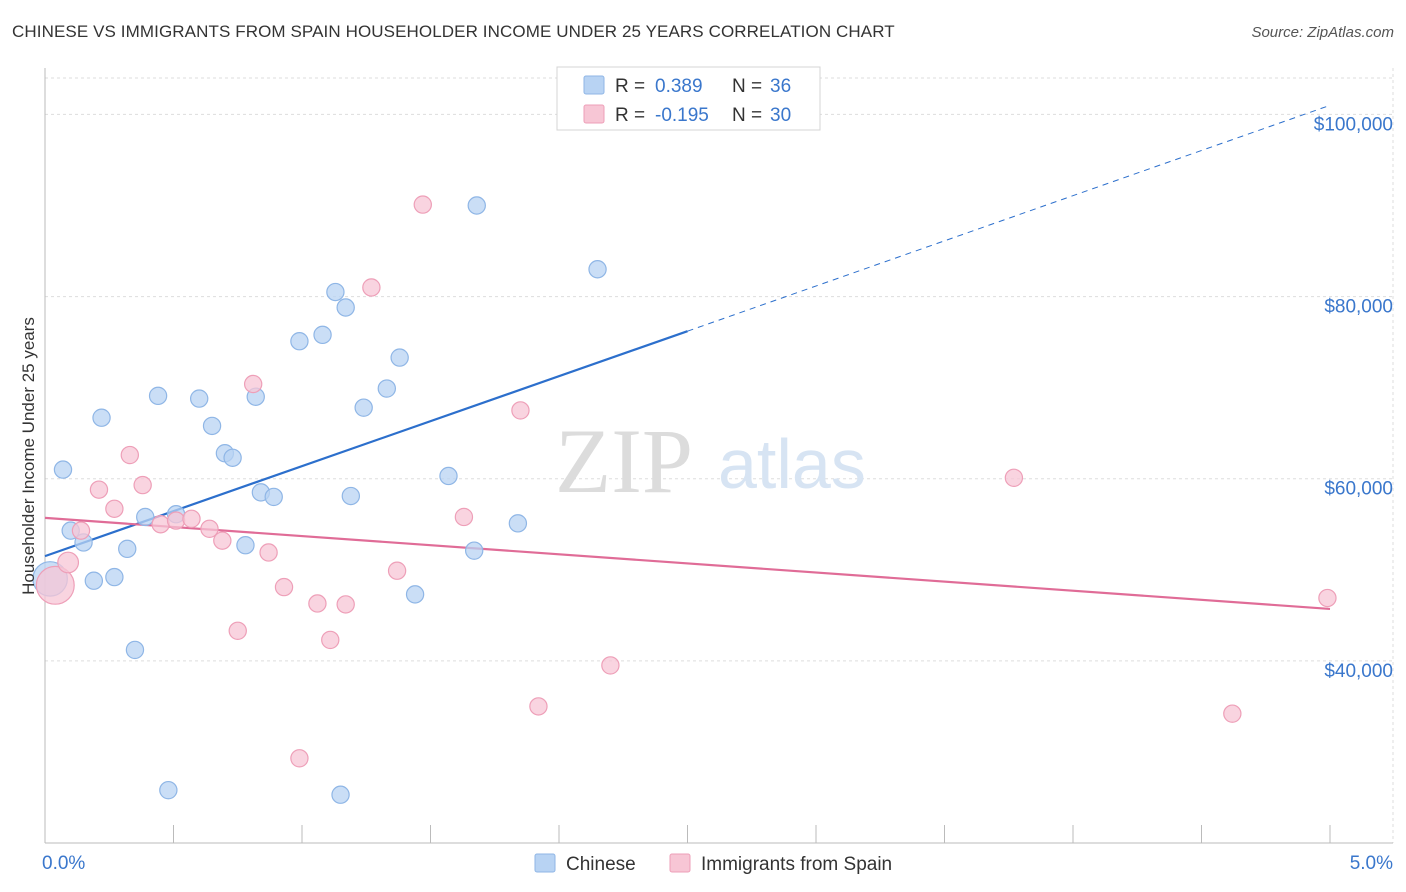 Image resolution: width=1406 pixels, height=892 pixels. I want to click on y-axis-label: Householder Income Under 25 years, so click(28, 456).